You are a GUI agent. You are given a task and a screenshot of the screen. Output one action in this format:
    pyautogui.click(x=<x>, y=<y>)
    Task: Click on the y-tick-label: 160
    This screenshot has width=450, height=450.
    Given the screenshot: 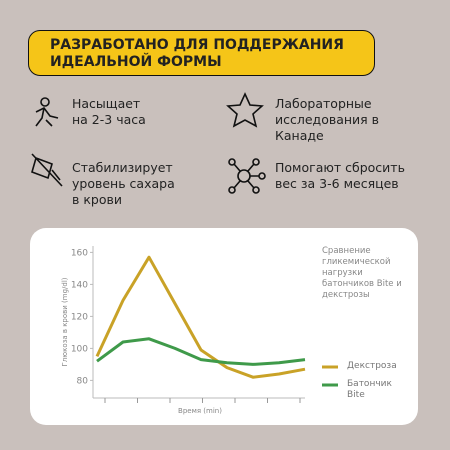 What is the action you would take?
    pyautogui.click(x=79, y=253)
    